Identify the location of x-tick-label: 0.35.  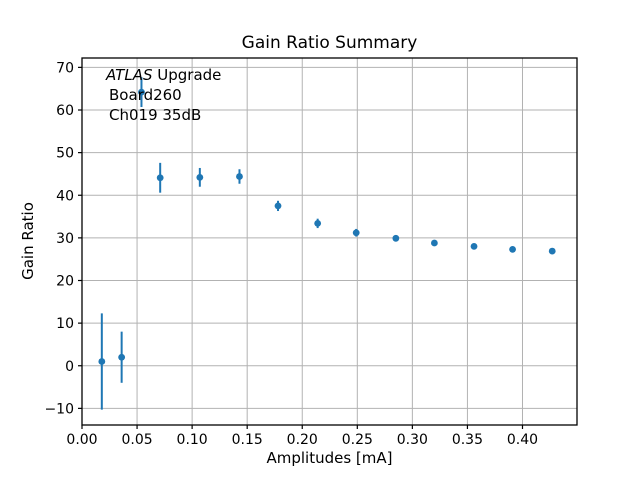
(467, 440).